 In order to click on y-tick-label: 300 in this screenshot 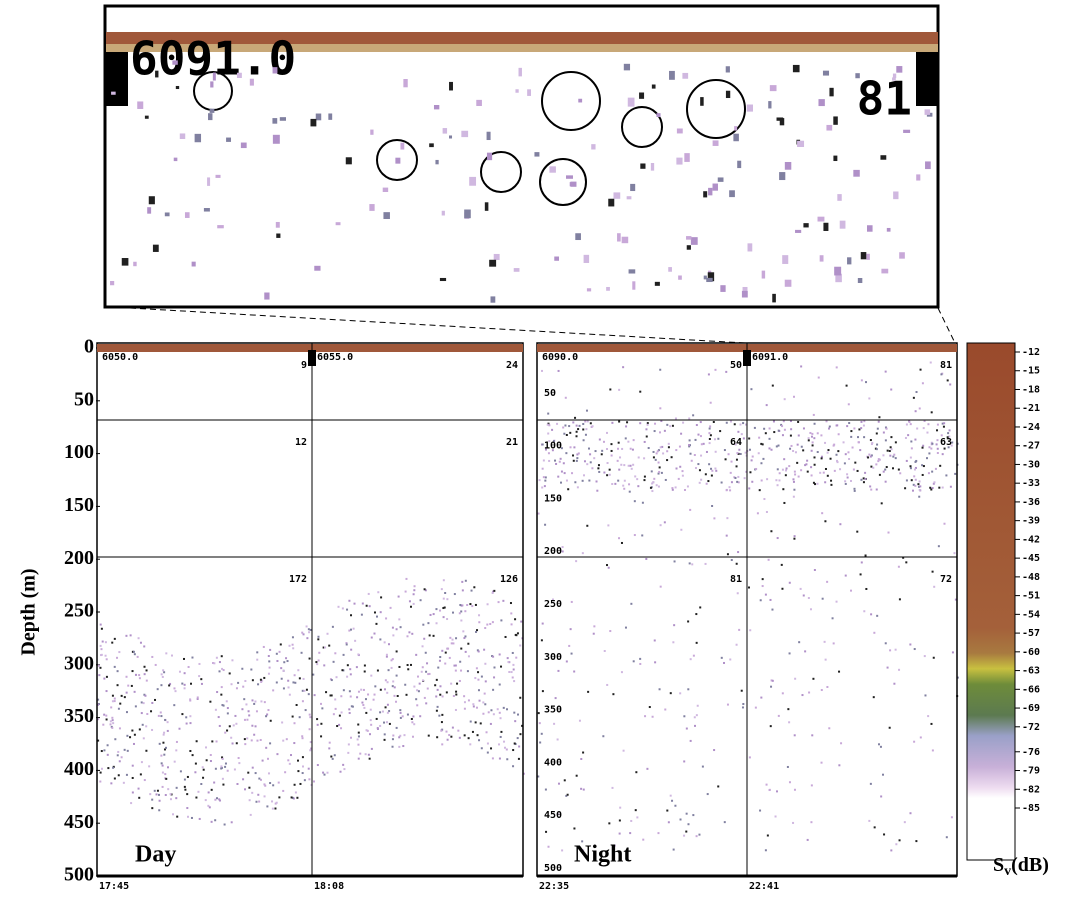, I will do `click(79, 663)`.